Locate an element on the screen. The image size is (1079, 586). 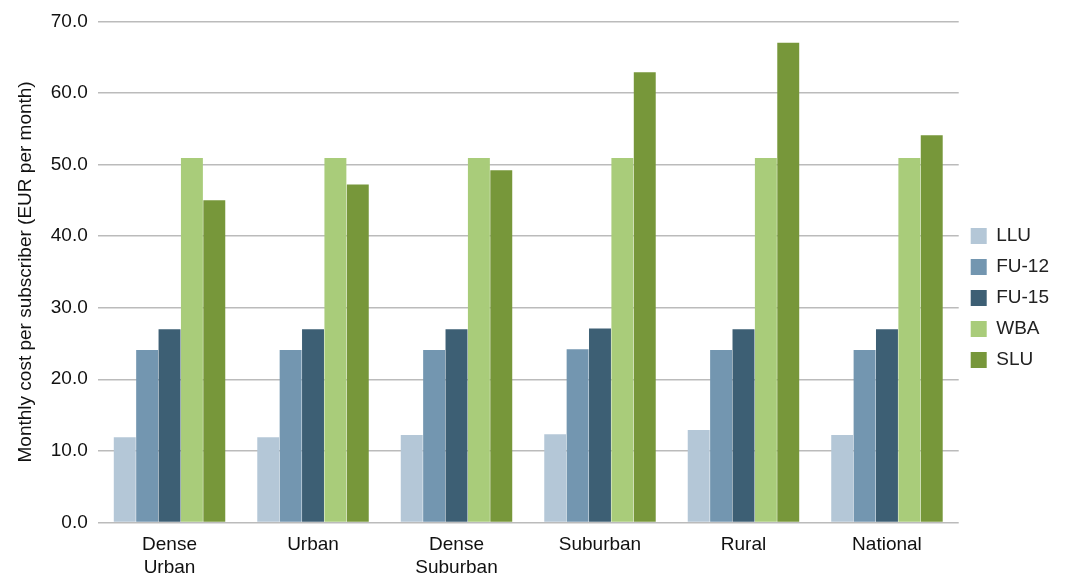
y-axis-title: Monthly cost per subscriber (EUR per month) is located at coordinates (24, 272).